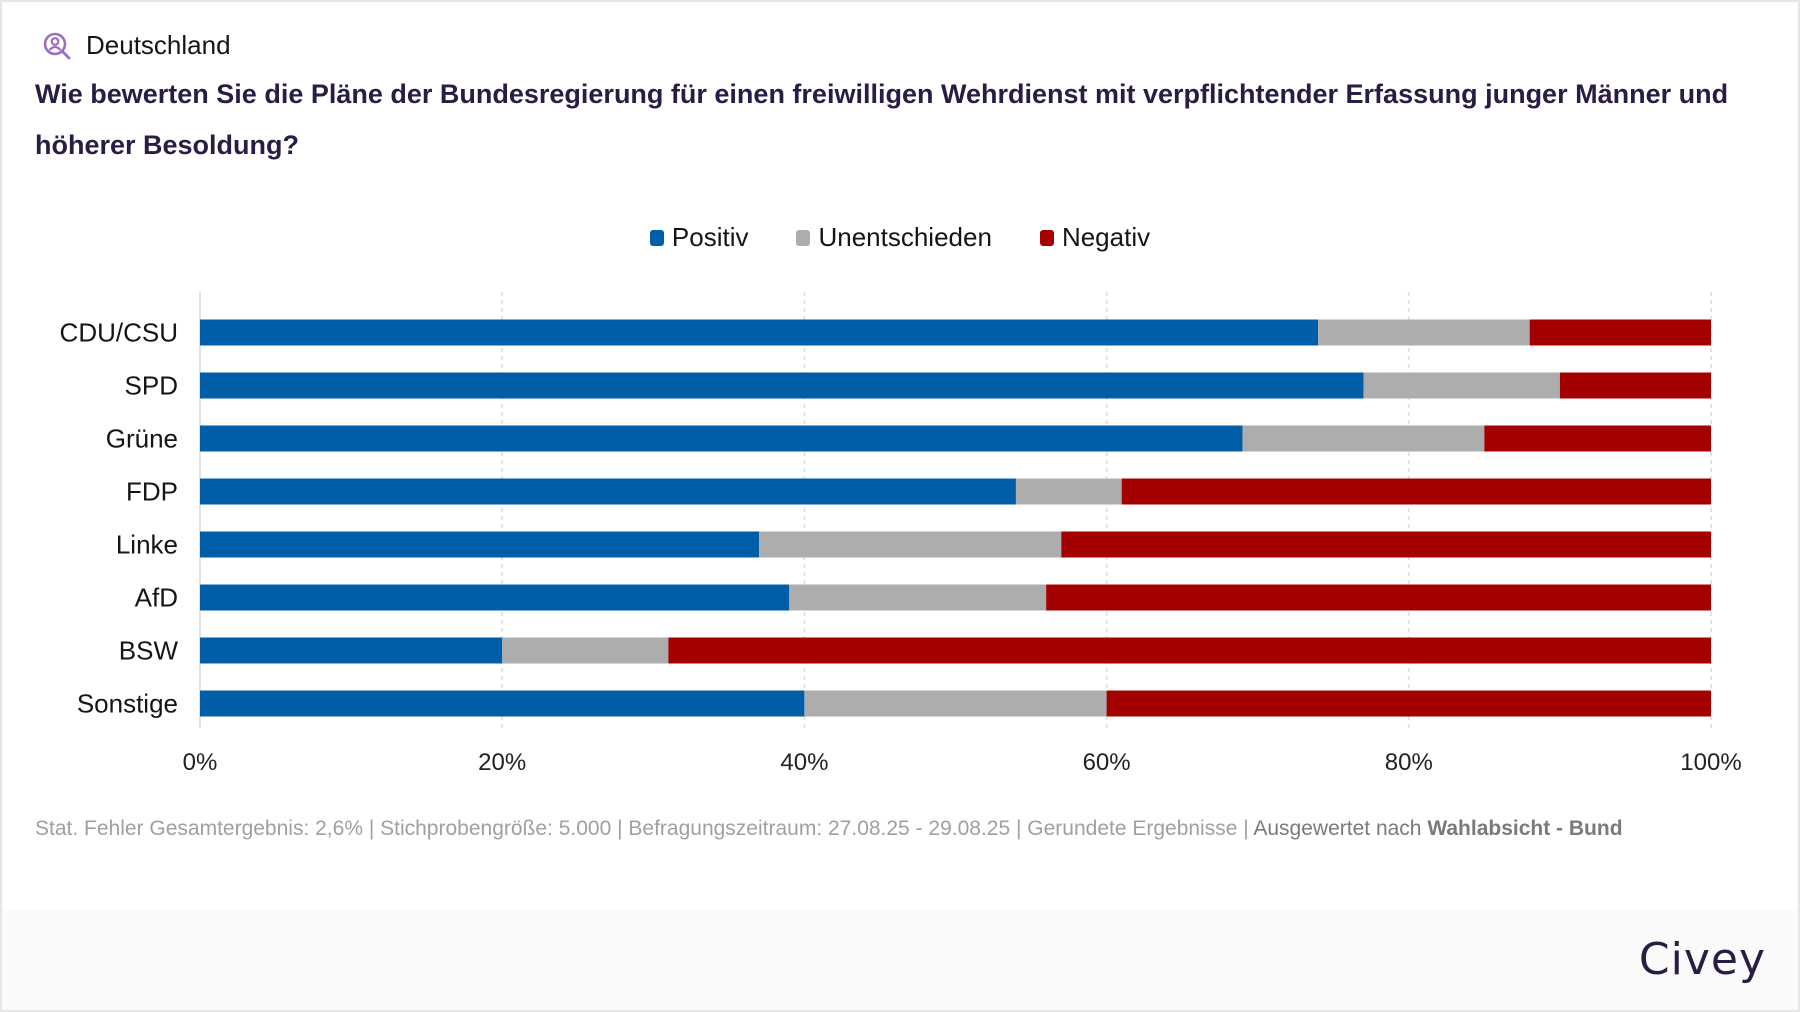 Image resolution: width=1800 pixels, height=1012 pixels. I want to click on legend-label: Positiv, so click(710, 237).